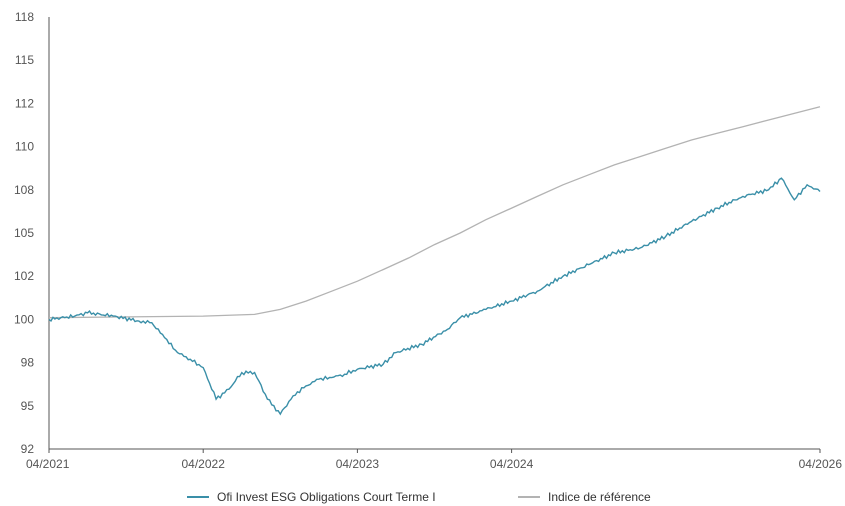  Describe the element at coordinates (28, 406) in the screenshot. I see `y-tick-label: 95` at that location.